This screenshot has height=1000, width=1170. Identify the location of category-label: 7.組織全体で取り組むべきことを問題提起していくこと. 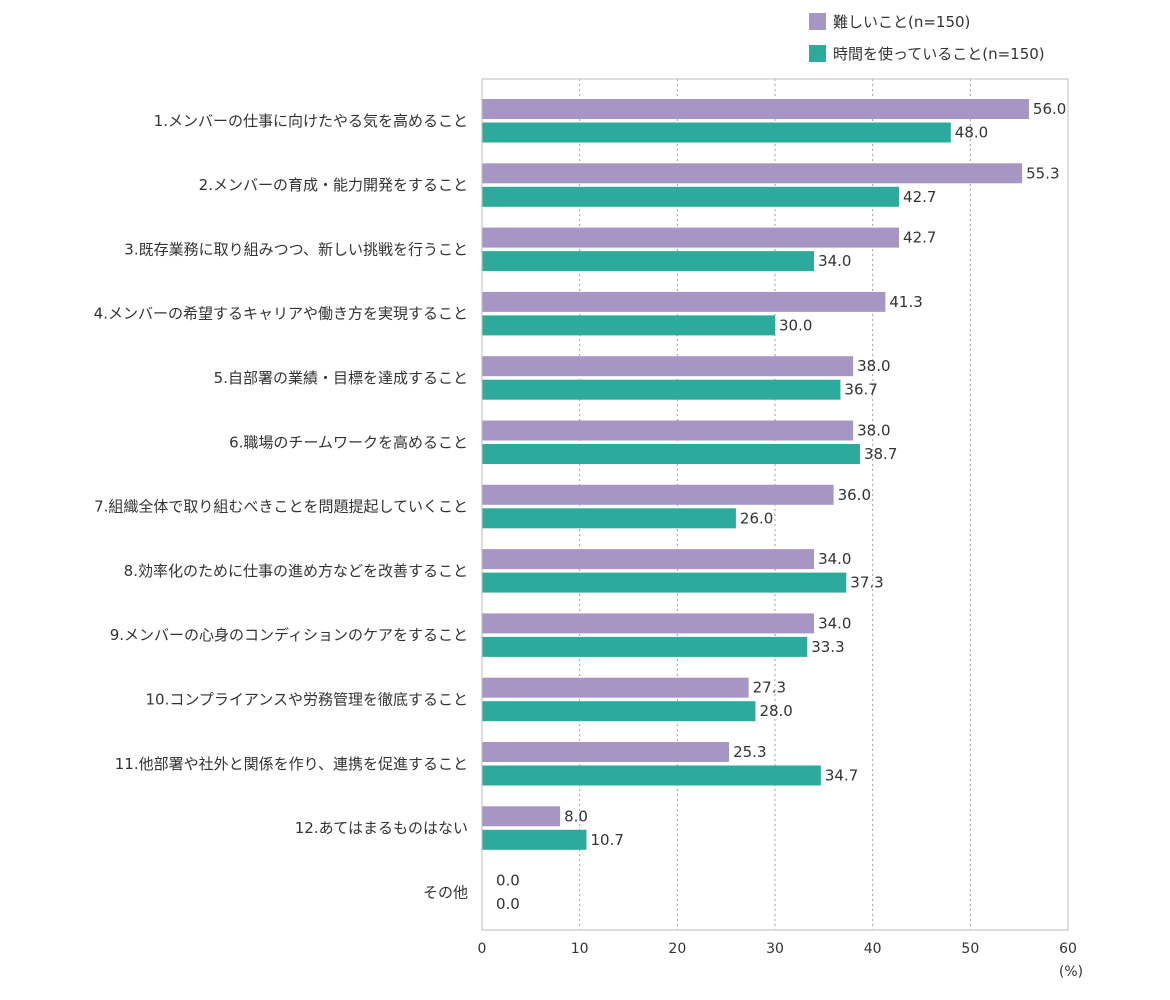
(281, 507).